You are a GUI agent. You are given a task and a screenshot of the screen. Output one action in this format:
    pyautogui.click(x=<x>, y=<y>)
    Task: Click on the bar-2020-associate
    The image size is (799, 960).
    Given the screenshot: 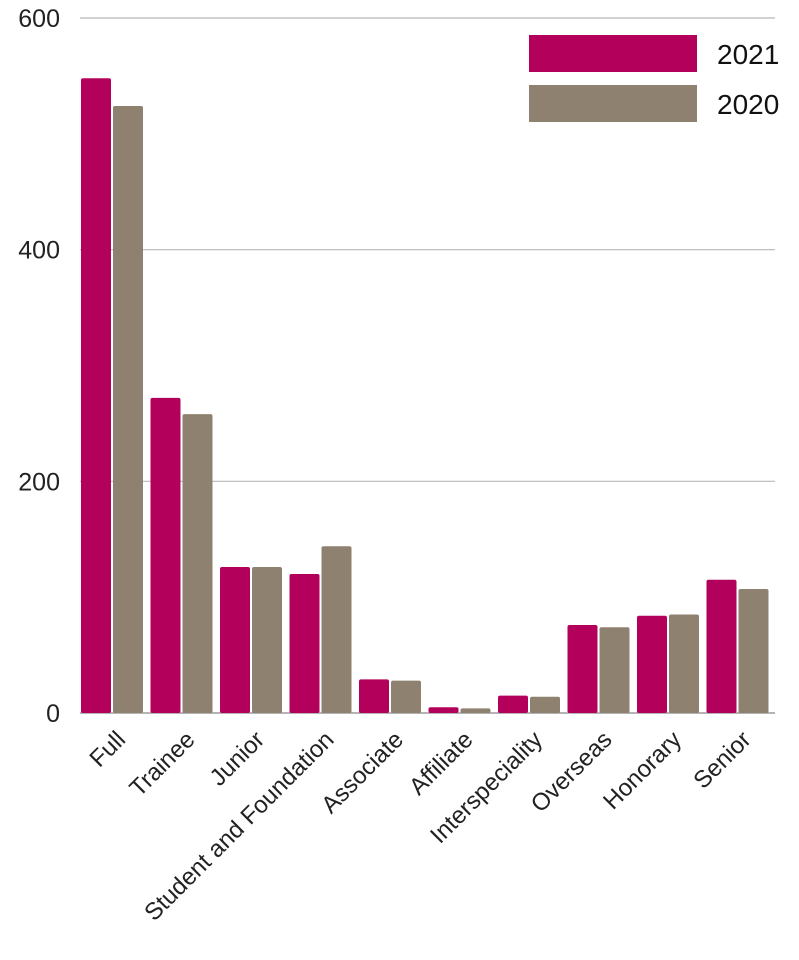 What is the action you would take?
    pyautogui.click(x=406, y=696)
    